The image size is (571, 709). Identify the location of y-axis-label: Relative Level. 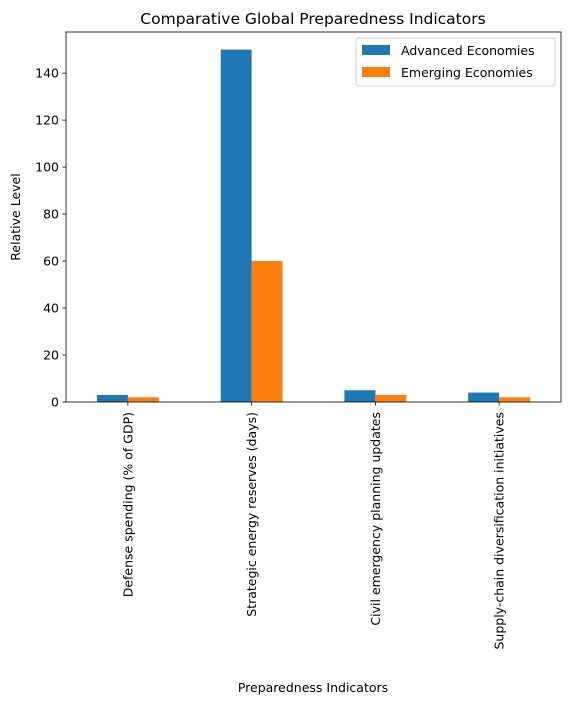
(15, 216).